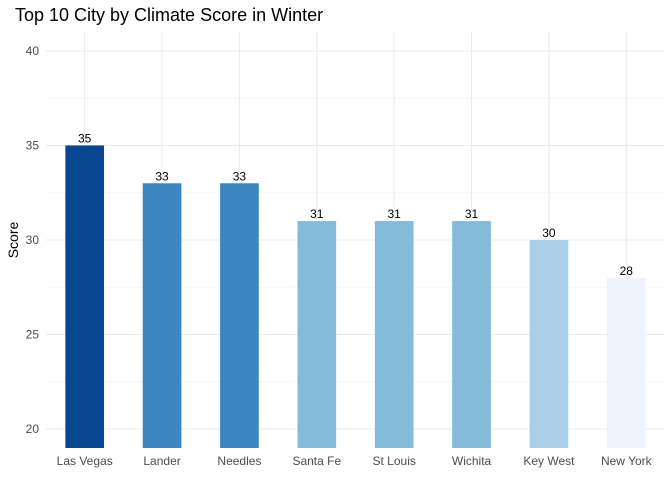 This screenshot has height=480, width=672. What do you see at coordinates (394, 461) in the screenshot?
I see `x-tick-label: St Louis` at bounding box center [394, 461].